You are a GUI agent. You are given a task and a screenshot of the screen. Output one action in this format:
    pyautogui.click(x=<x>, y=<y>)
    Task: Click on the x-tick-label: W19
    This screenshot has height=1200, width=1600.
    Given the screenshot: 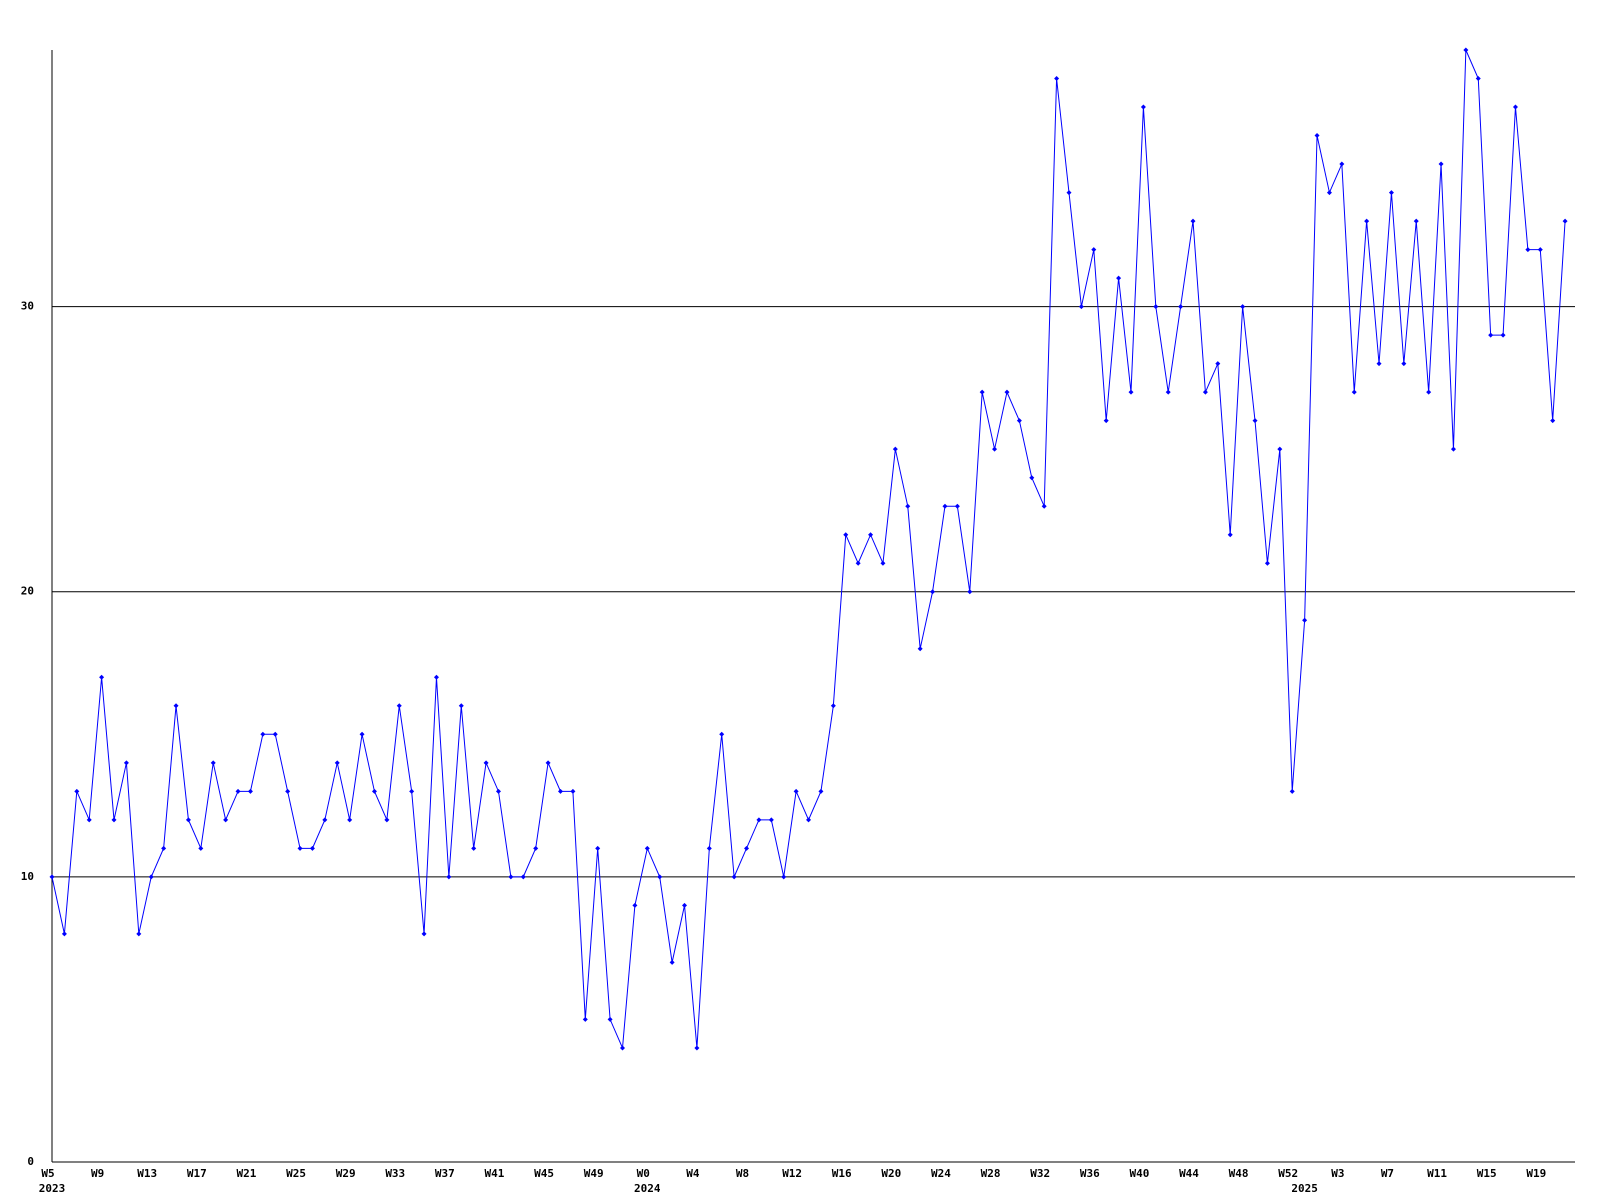 What is the action you would take?
    pyautogui.click(x=1536, y=1173)
    